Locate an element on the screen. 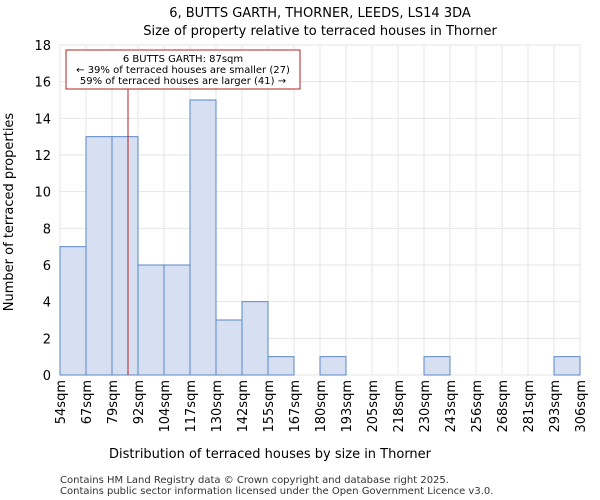  y-tick-label: 14 is located at coordinates (42, 119).